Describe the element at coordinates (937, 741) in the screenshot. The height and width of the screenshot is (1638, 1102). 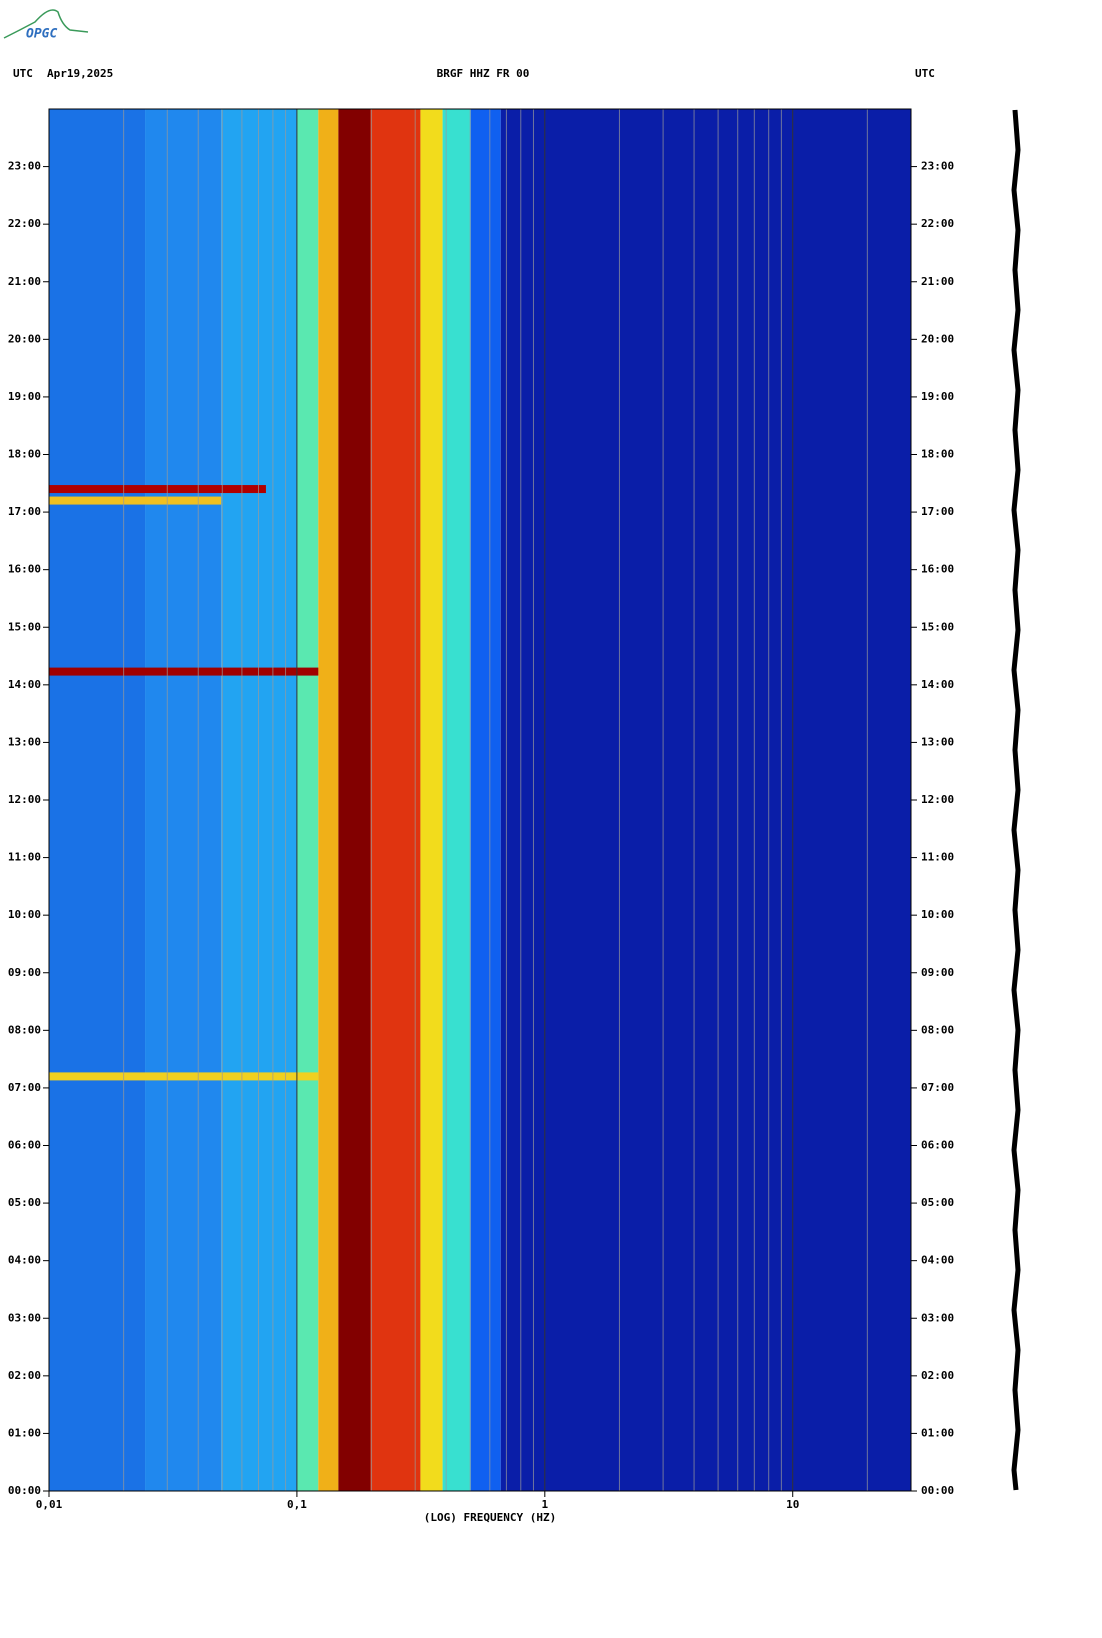
I see `y-tick-label-right: 13:00` at that location.